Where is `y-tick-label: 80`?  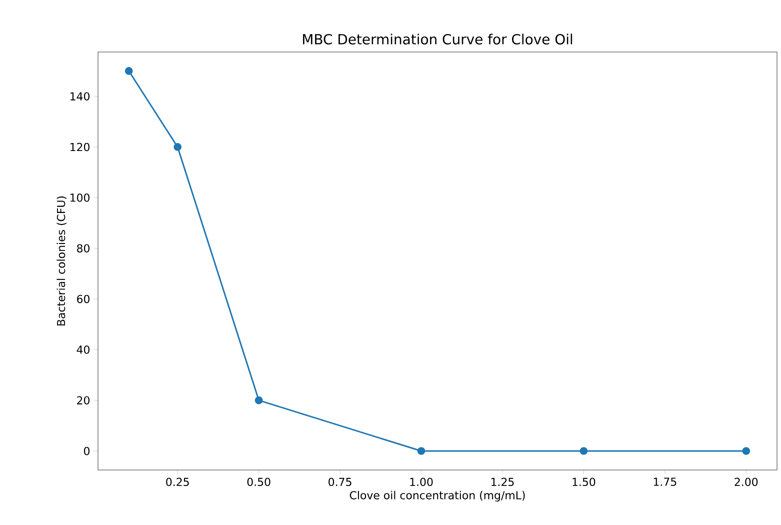
y-tick-label: 80 is located at coordinates (83, 248).